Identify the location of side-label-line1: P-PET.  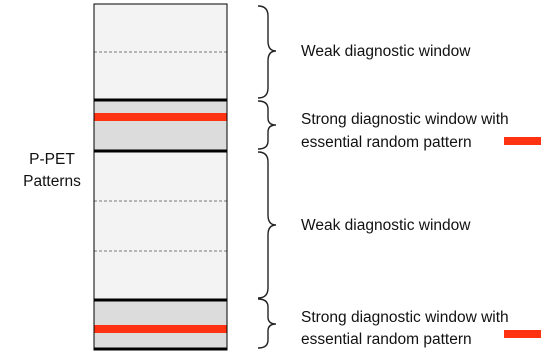
(52, 159).